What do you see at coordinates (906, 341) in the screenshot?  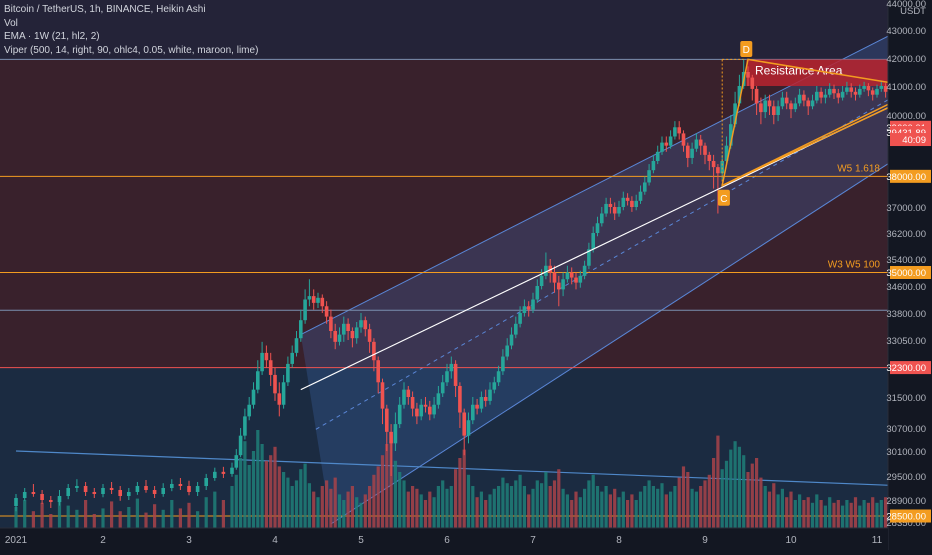 I see `y-tick-label: 33050.00` at bounding box center [906, 341].